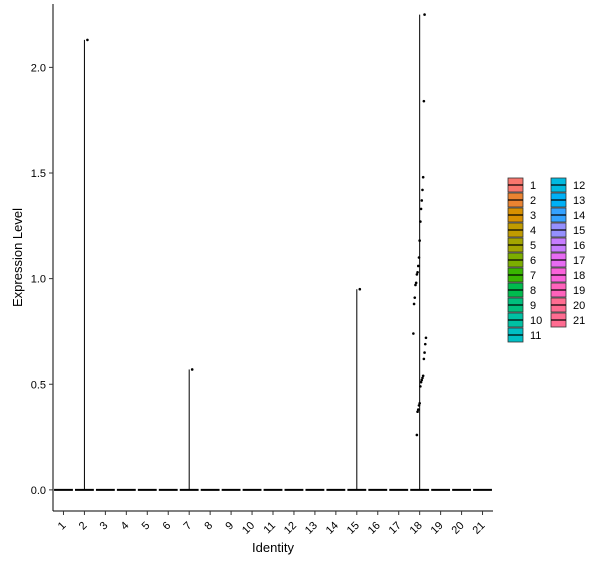 This screenshot has height=568, width=600. I want to click on x-tick-label: 19, so click(437, 528).